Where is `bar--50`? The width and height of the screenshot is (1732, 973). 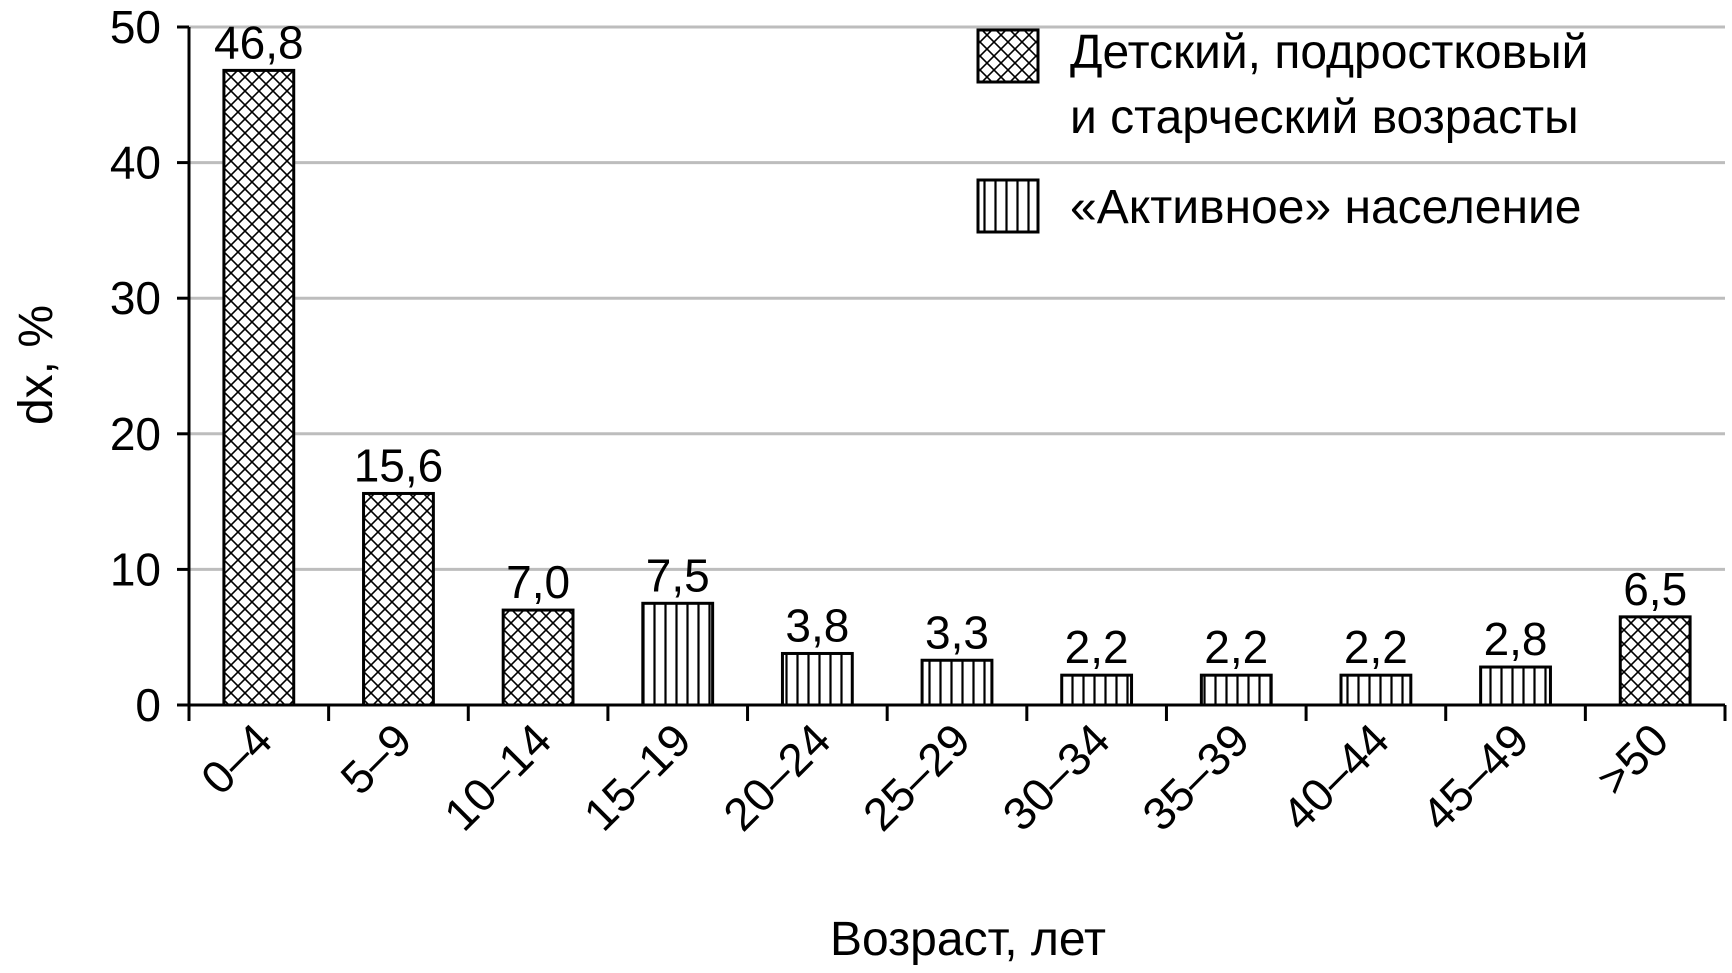 bar--50 is located at coordinates (1655, 661).